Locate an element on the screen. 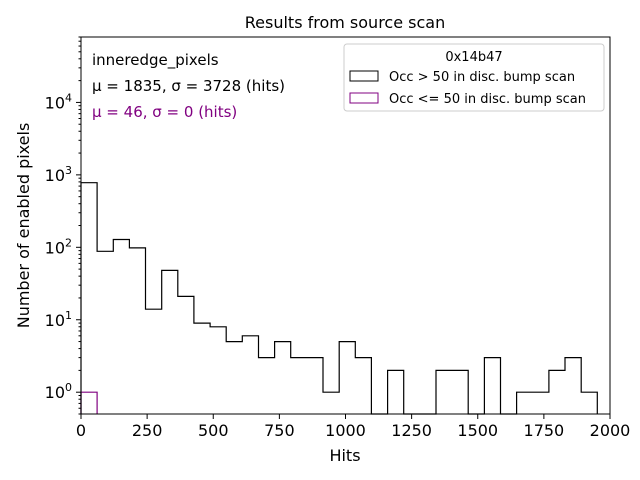  legend-box is located at coordinates (474, 77).